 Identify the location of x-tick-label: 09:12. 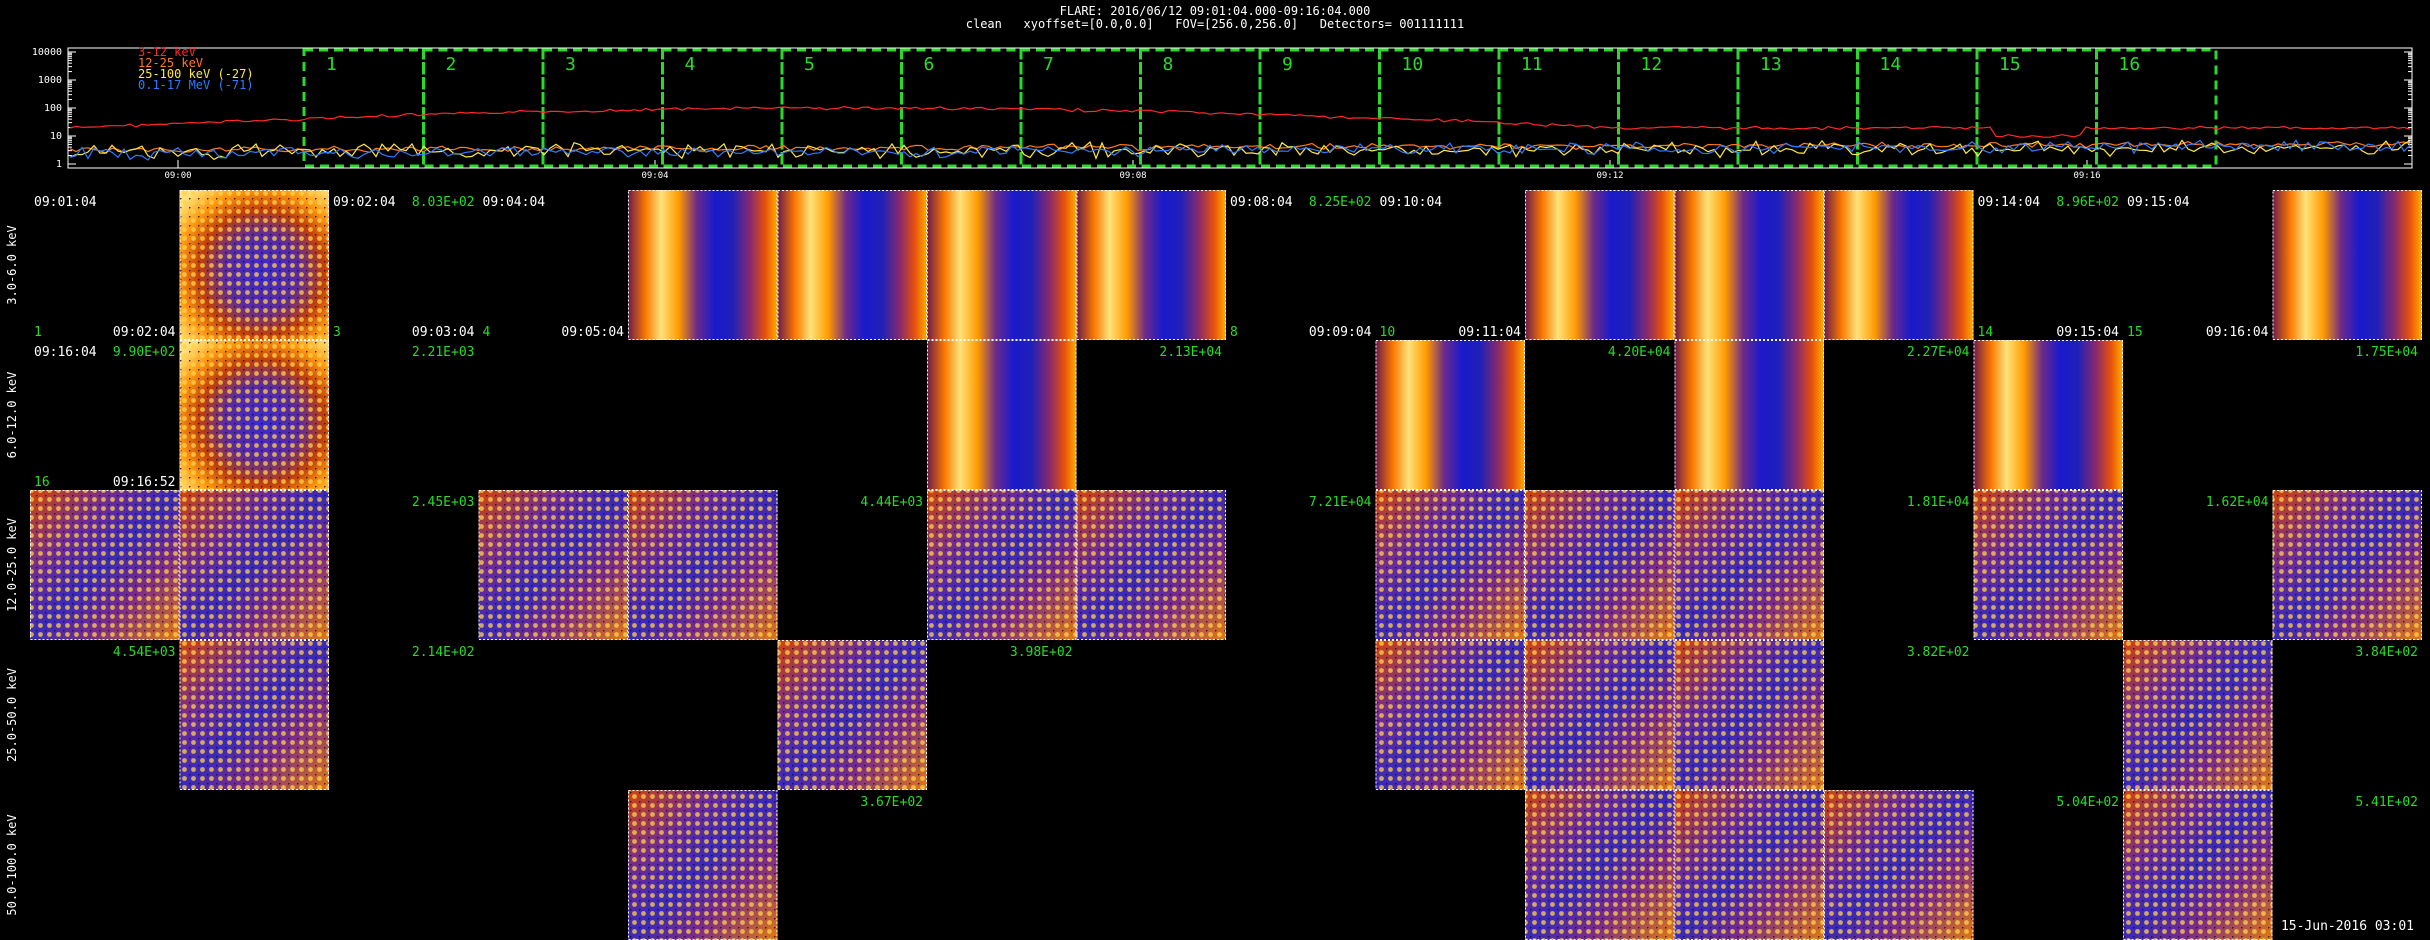
(1609, 176).